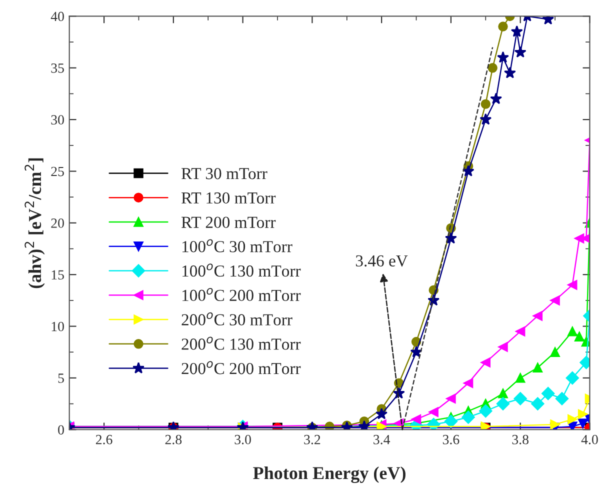 Image resolution: width=603 pixels, height=491 pixels. Describe the element at coordinates (241, 270) in the screenshot. I see `legend-label: 100$^{o}$C 130 mTorr` at that location.